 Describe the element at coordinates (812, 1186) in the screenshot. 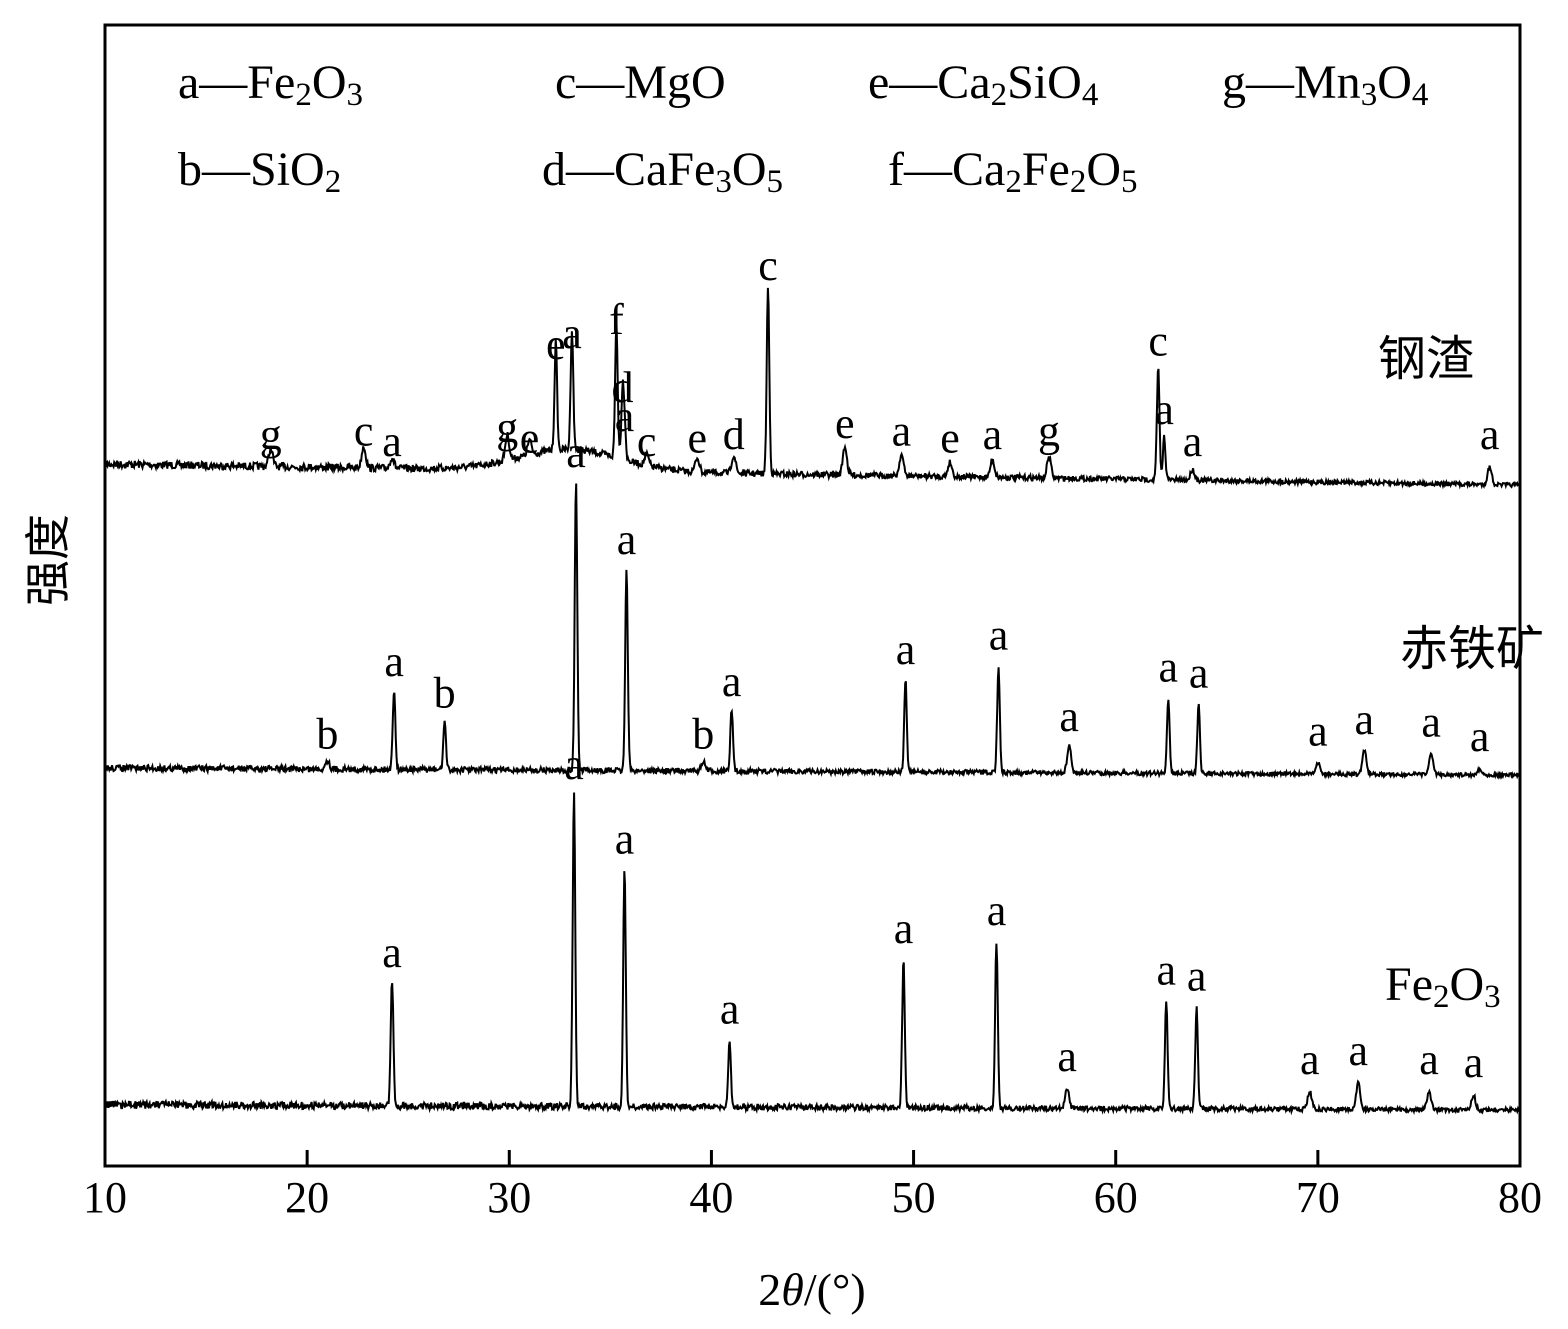

I see `x-axis: 10 20 30 40 50 60 70 80` at that location.